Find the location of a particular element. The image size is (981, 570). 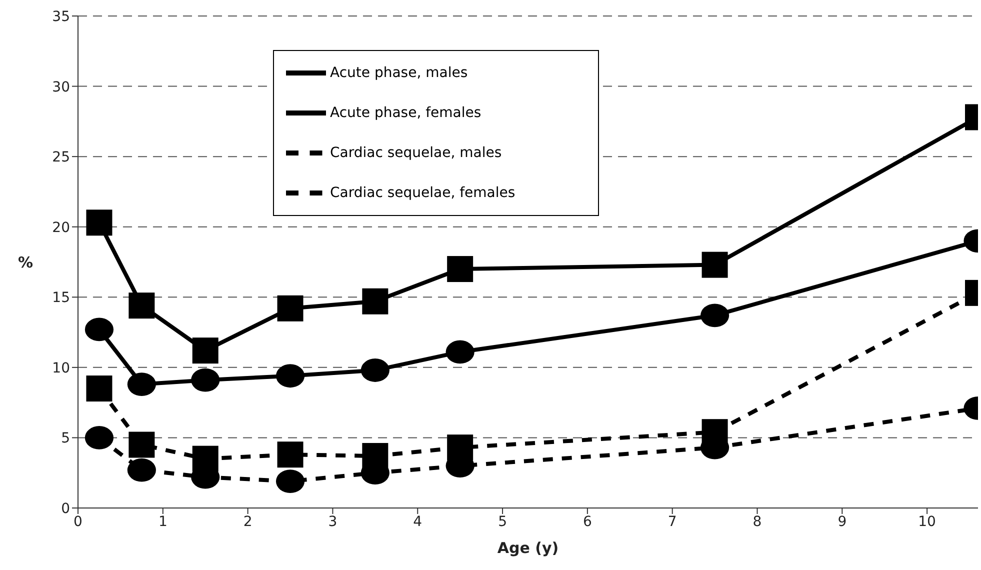

x-tick-label: 8 is located at coordinates (757, 522).